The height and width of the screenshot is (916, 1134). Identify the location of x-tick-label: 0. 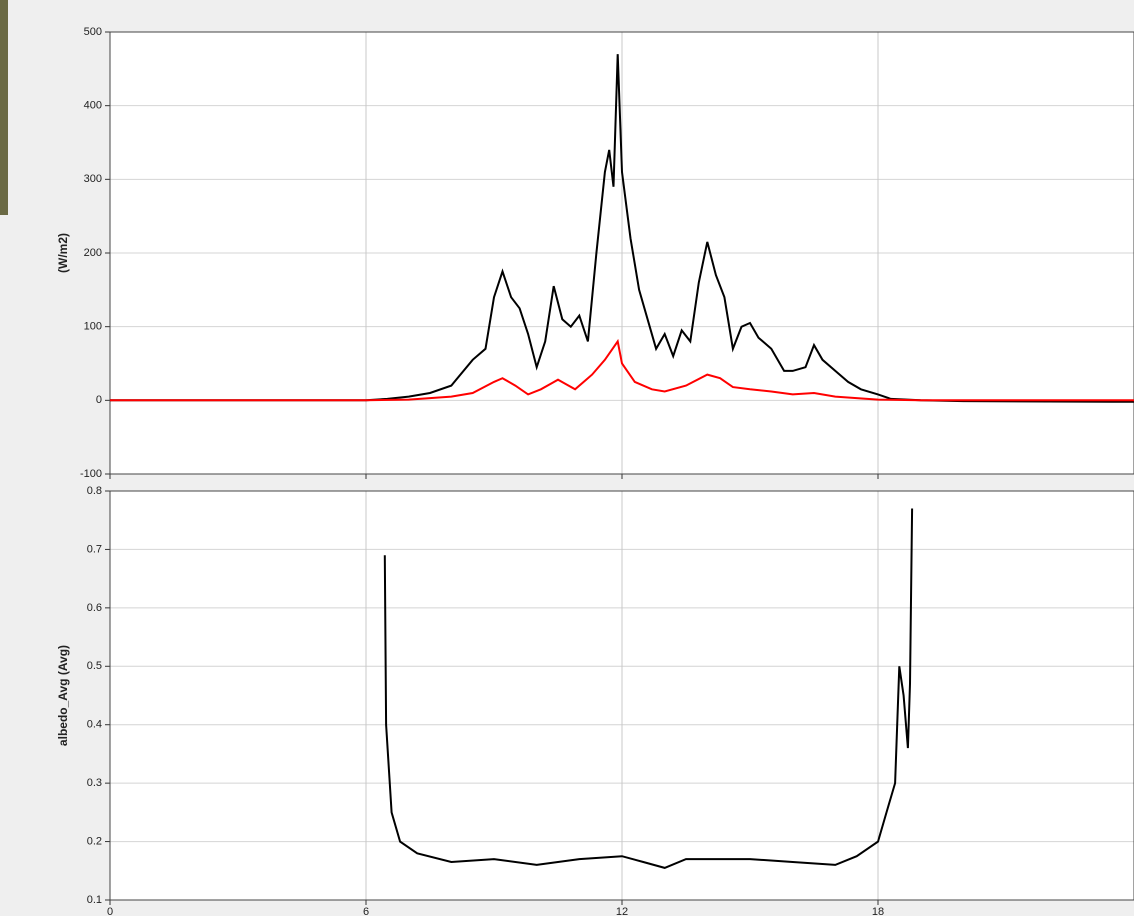
(110, 911).